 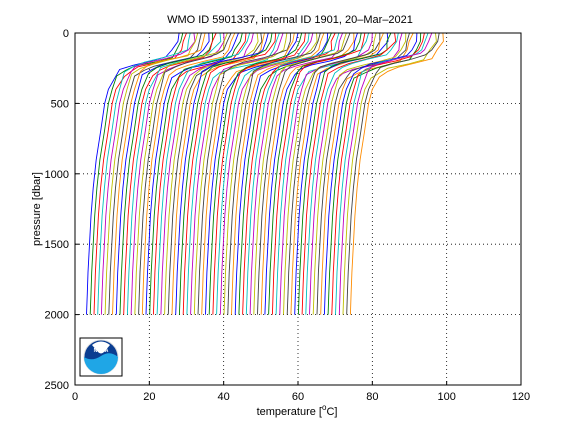 I want to click on noaa-logo: NOAA, so click(x=101, y=357).